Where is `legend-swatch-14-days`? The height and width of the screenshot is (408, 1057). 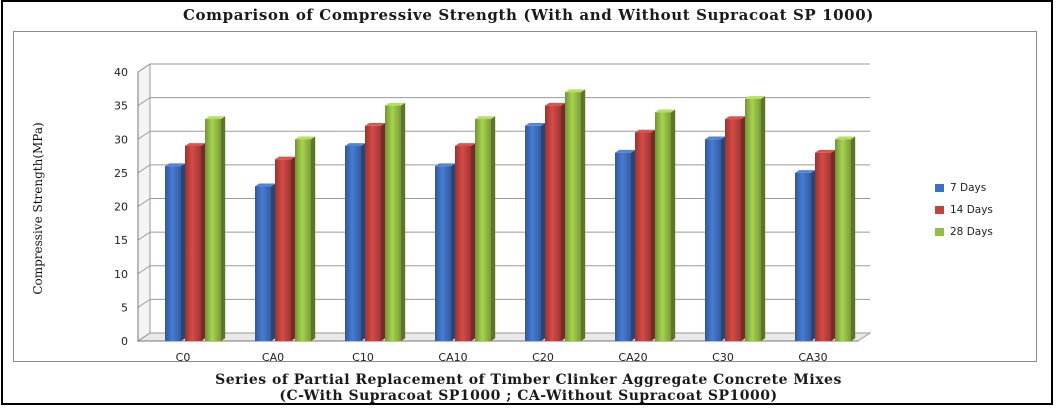 legend-swatch-14-days is located at coordinates (939, 210).